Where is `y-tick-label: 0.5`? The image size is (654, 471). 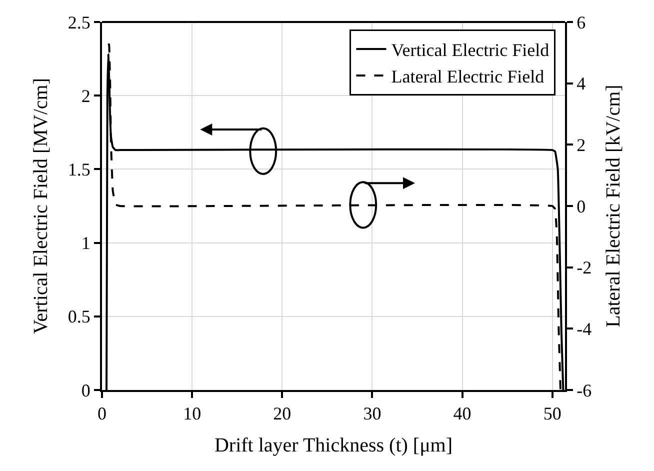 y-tick-label: 0.5 is located at coordinates (79, 316).